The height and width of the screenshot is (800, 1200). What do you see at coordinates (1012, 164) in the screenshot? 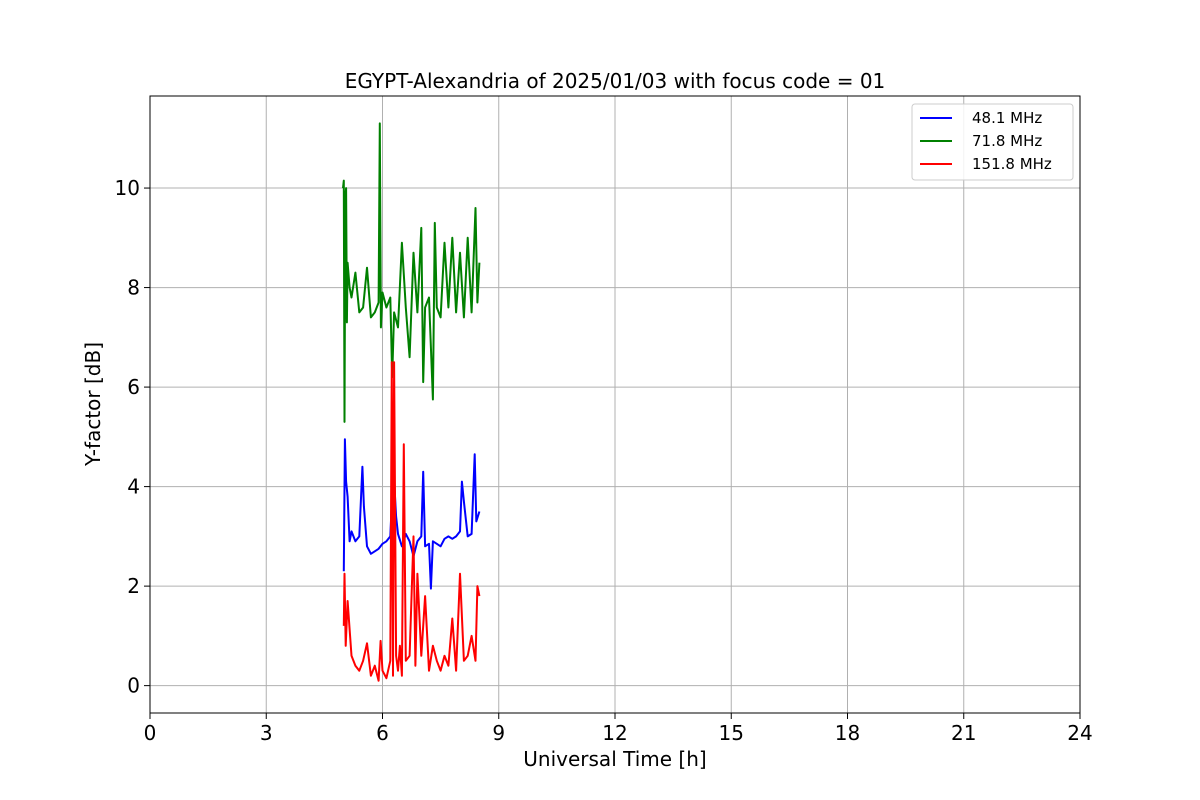
I see `legend-entry-label: 151.8 MHz` at bounding box center [1012, 164].